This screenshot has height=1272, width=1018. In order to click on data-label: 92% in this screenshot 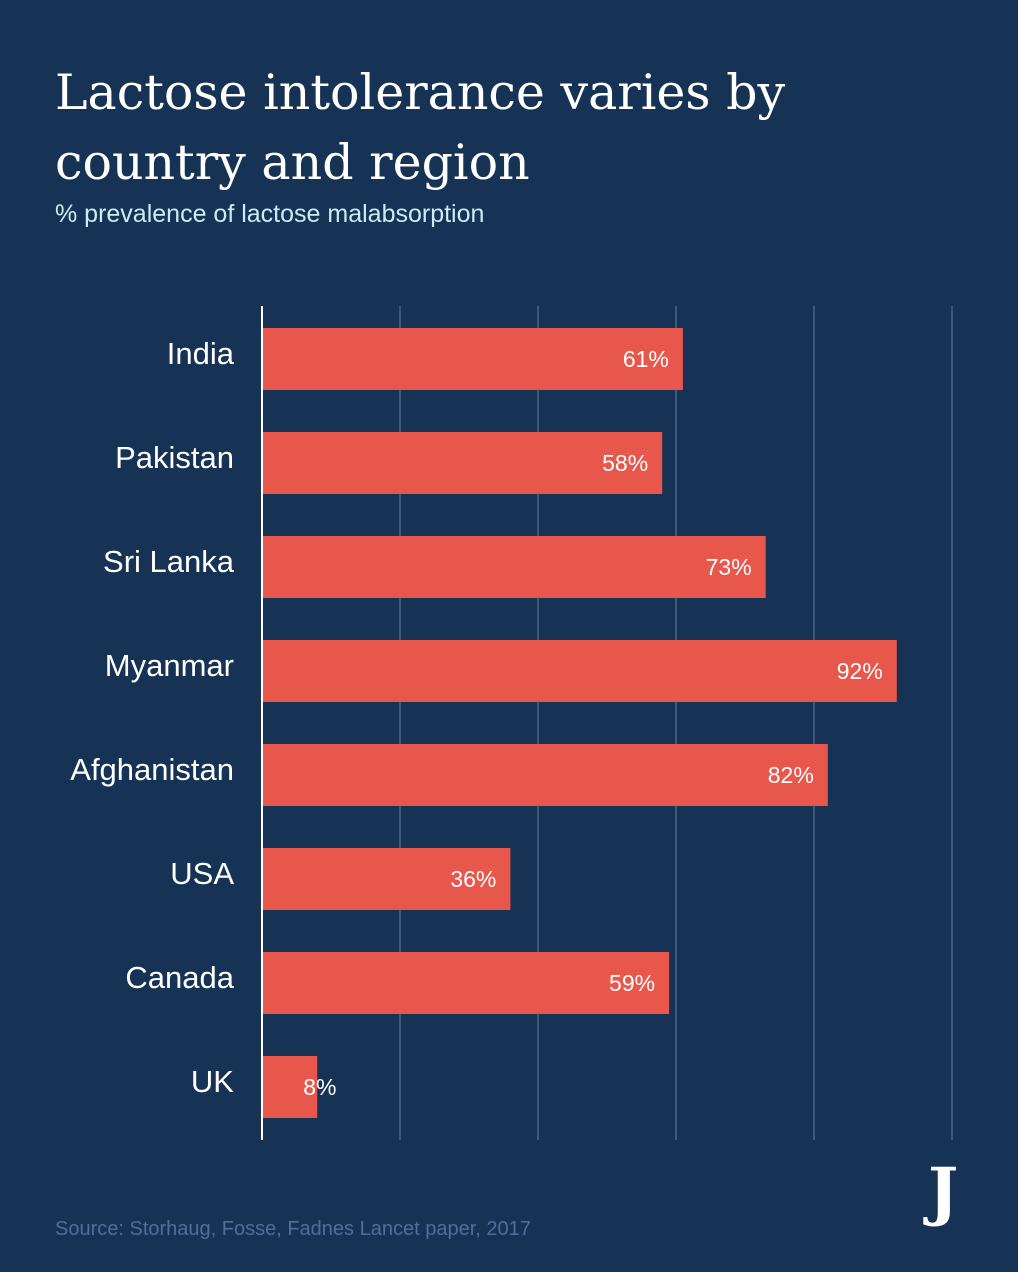, I will do `click(860, 671)`.